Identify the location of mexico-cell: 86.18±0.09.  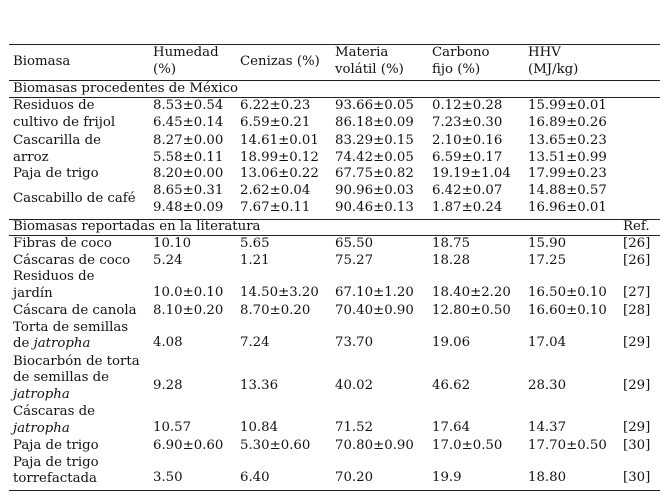
(374, 122).